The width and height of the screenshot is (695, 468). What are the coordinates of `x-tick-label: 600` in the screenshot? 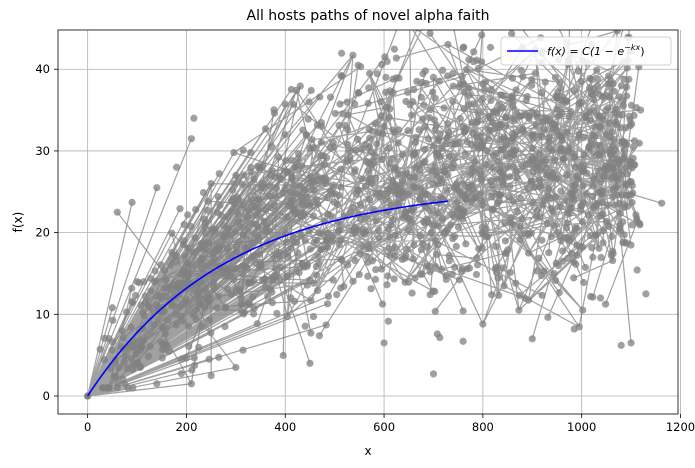 It's located at (384, 427).